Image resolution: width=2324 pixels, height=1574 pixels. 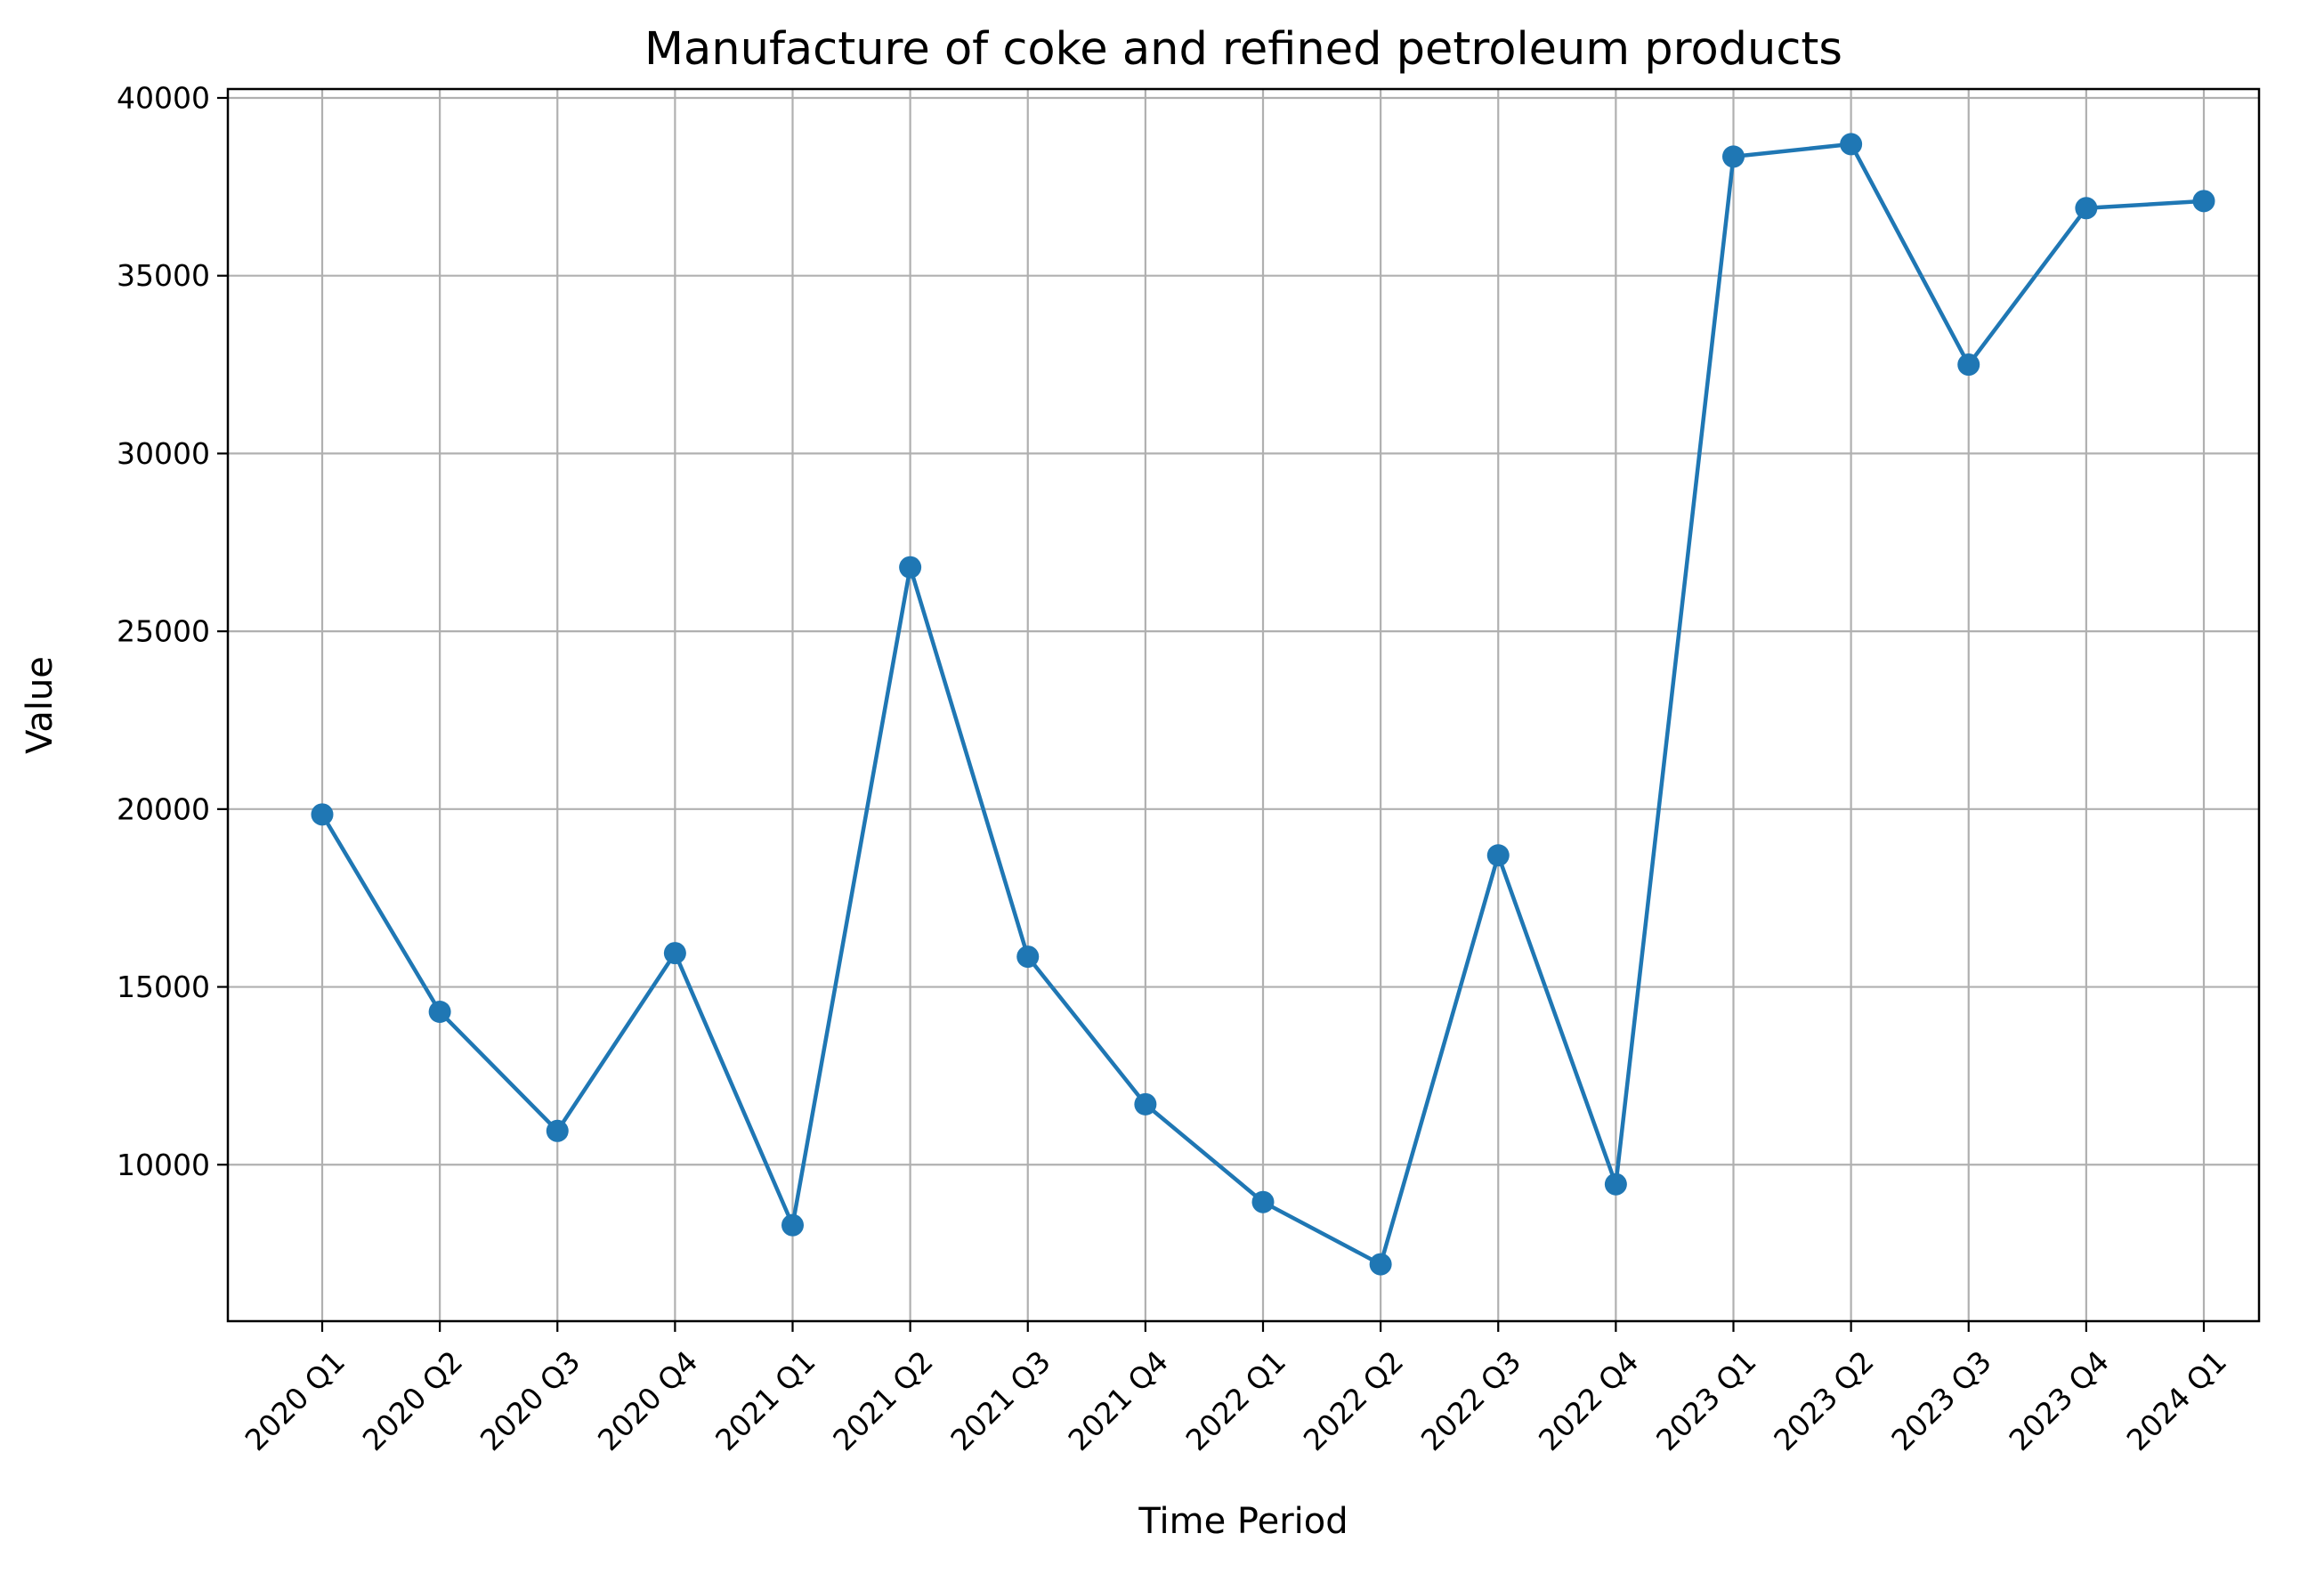 I want to click on y-tick-label: 15000, so click(x=163, y=987).